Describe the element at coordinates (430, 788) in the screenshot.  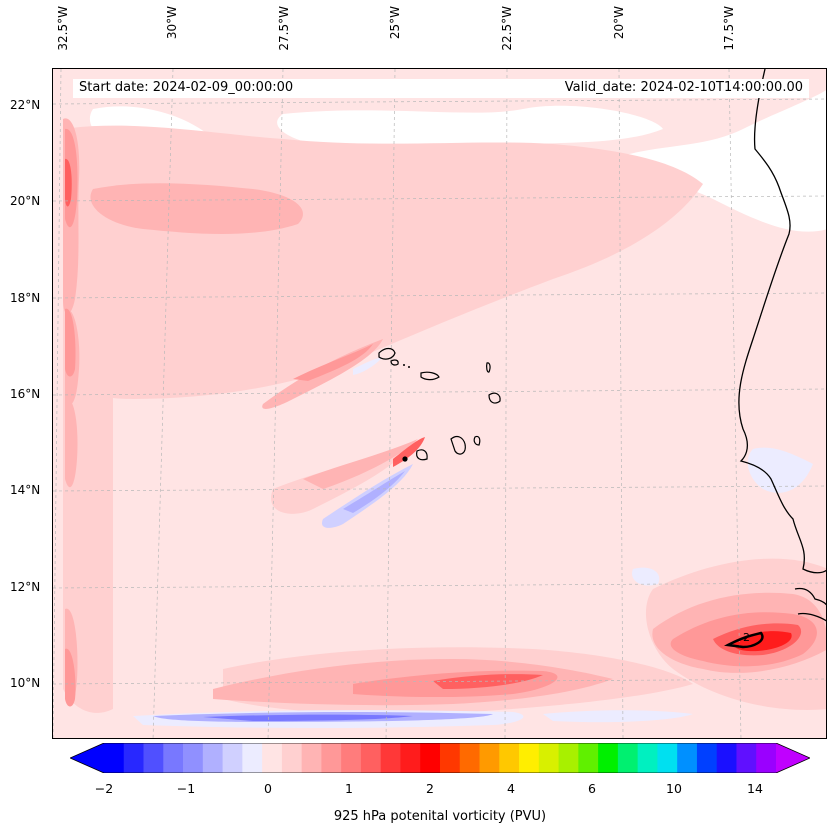
I see `colorbar-tick-label: 2` at that location.